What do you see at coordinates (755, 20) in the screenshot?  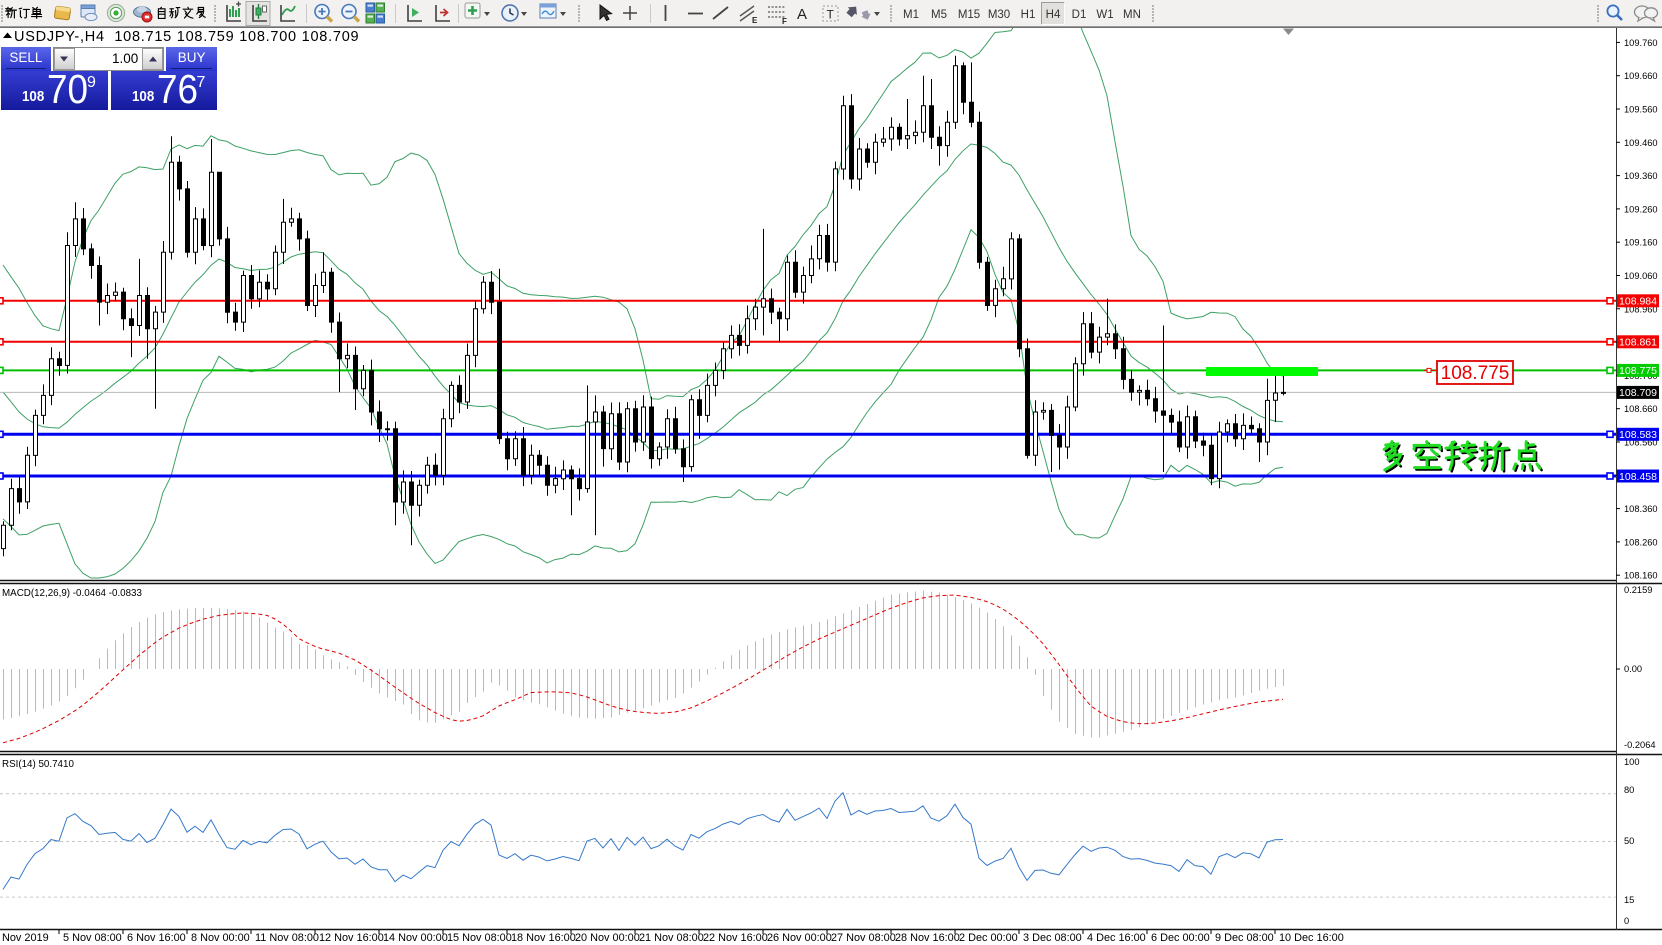 I see `svg-text: E` at bounding box center [755, 20].